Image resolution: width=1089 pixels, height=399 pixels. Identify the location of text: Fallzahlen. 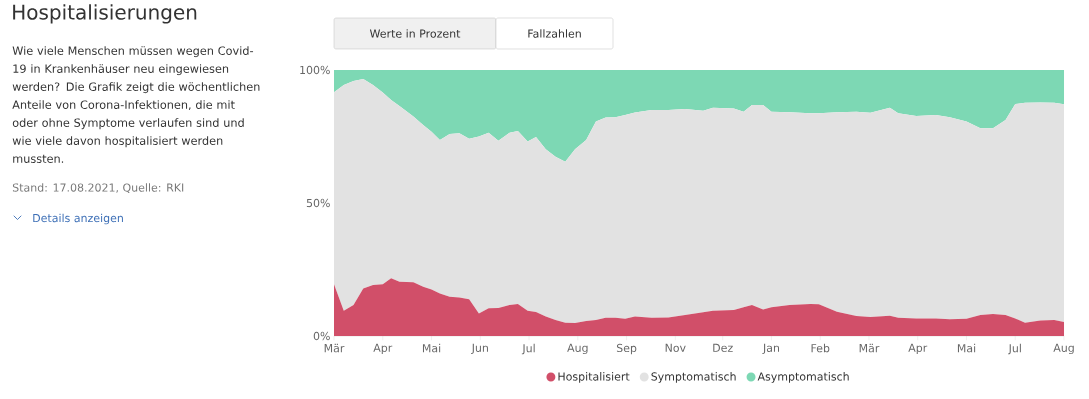
(554, 33).